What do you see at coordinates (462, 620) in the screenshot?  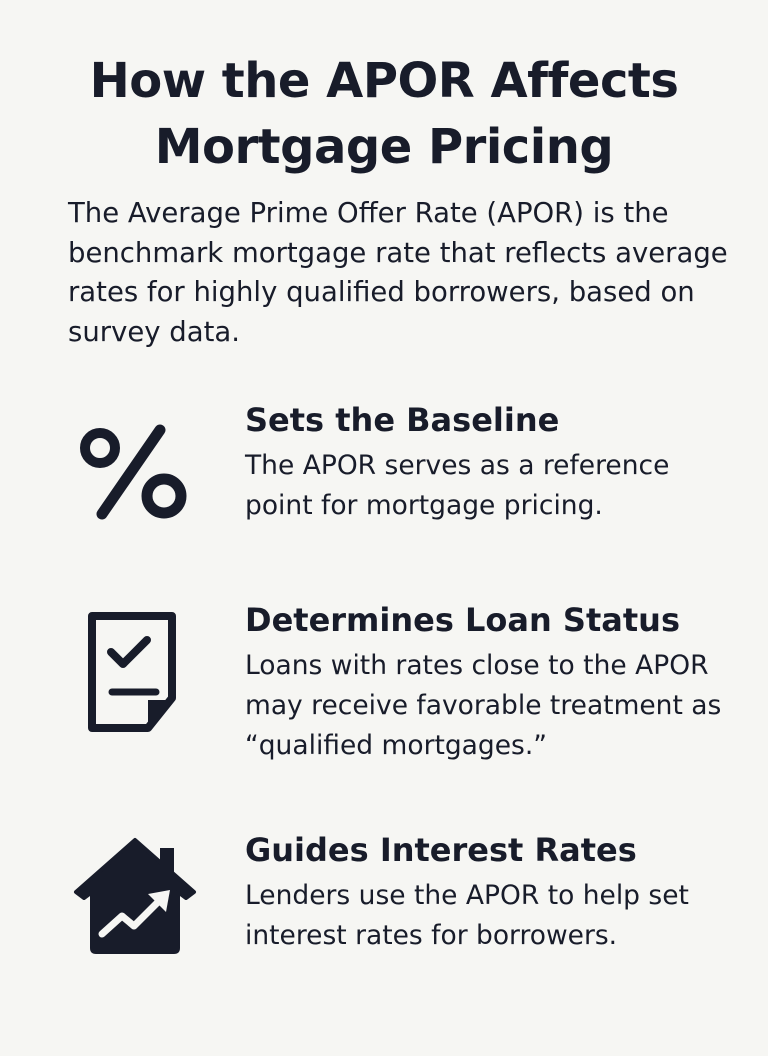 I see `item-heading: Determines Loan Status` at bounding box center [462, 620].